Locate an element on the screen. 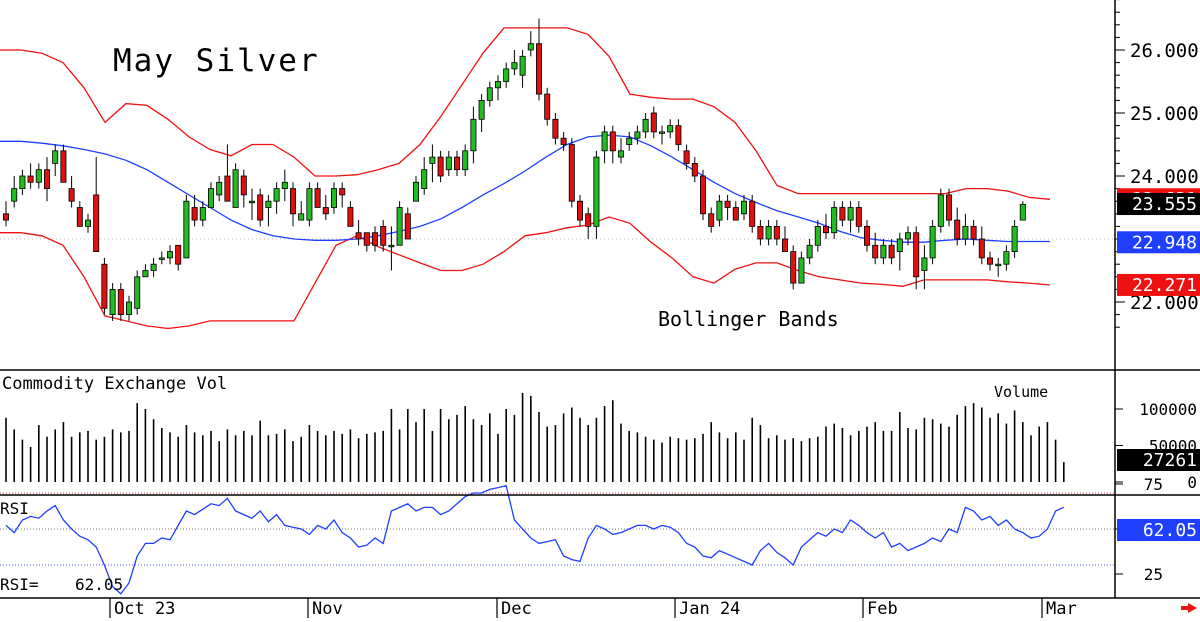 This screenshot has height=622, width=1200. rsi-panel-label: RSI is located at coordinates (14, 508).